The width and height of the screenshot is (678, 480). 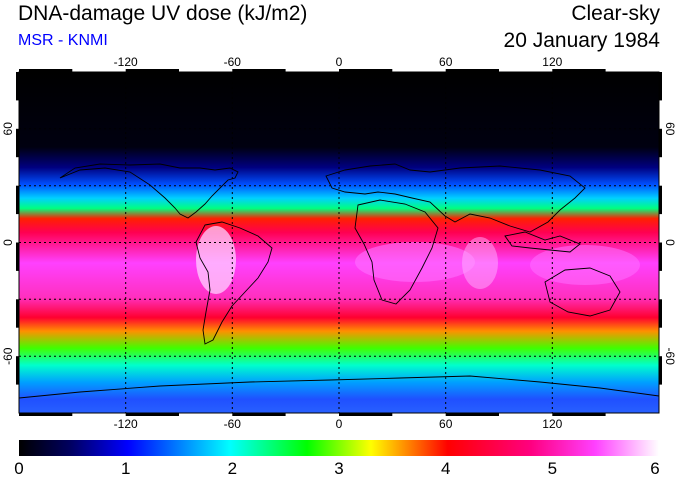 I want to click on left-border-scale, so click(x=17, y=228).